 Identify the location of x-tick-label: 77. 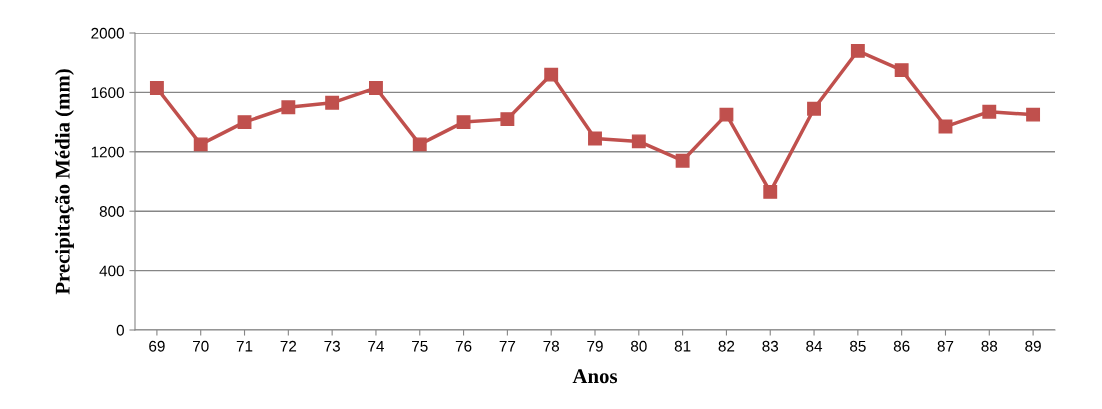
(507, 346).